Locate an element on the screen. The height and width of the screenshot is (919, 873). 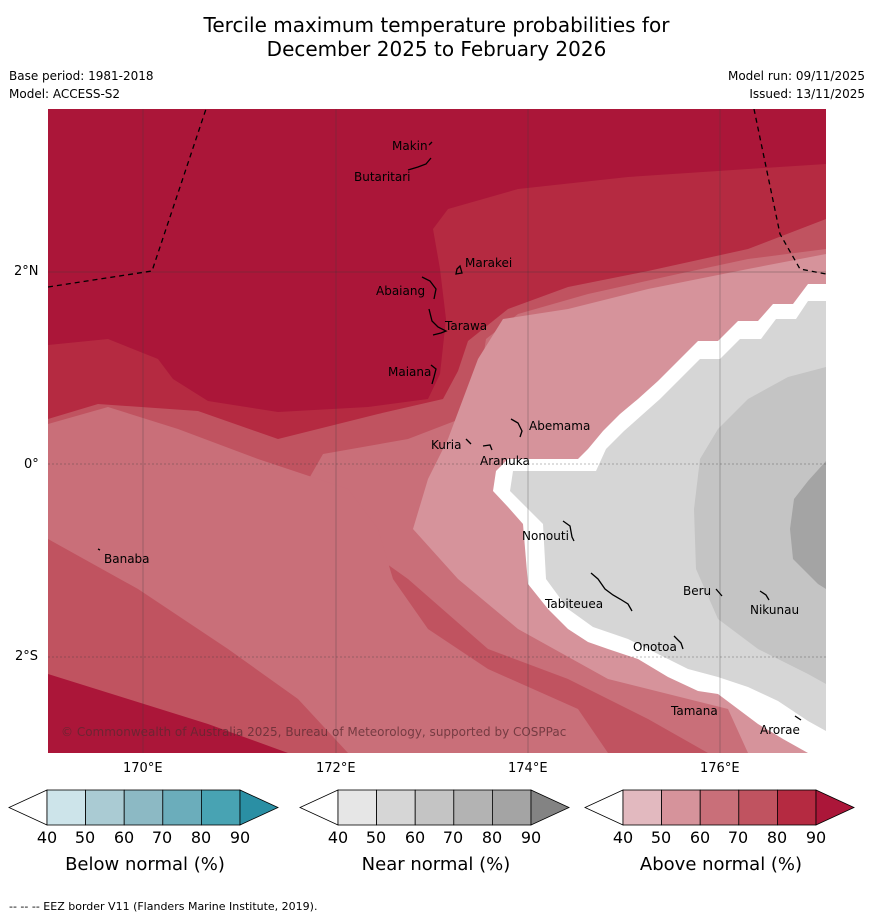
below-cbar-low-extend is located at coordinates (28, 807).